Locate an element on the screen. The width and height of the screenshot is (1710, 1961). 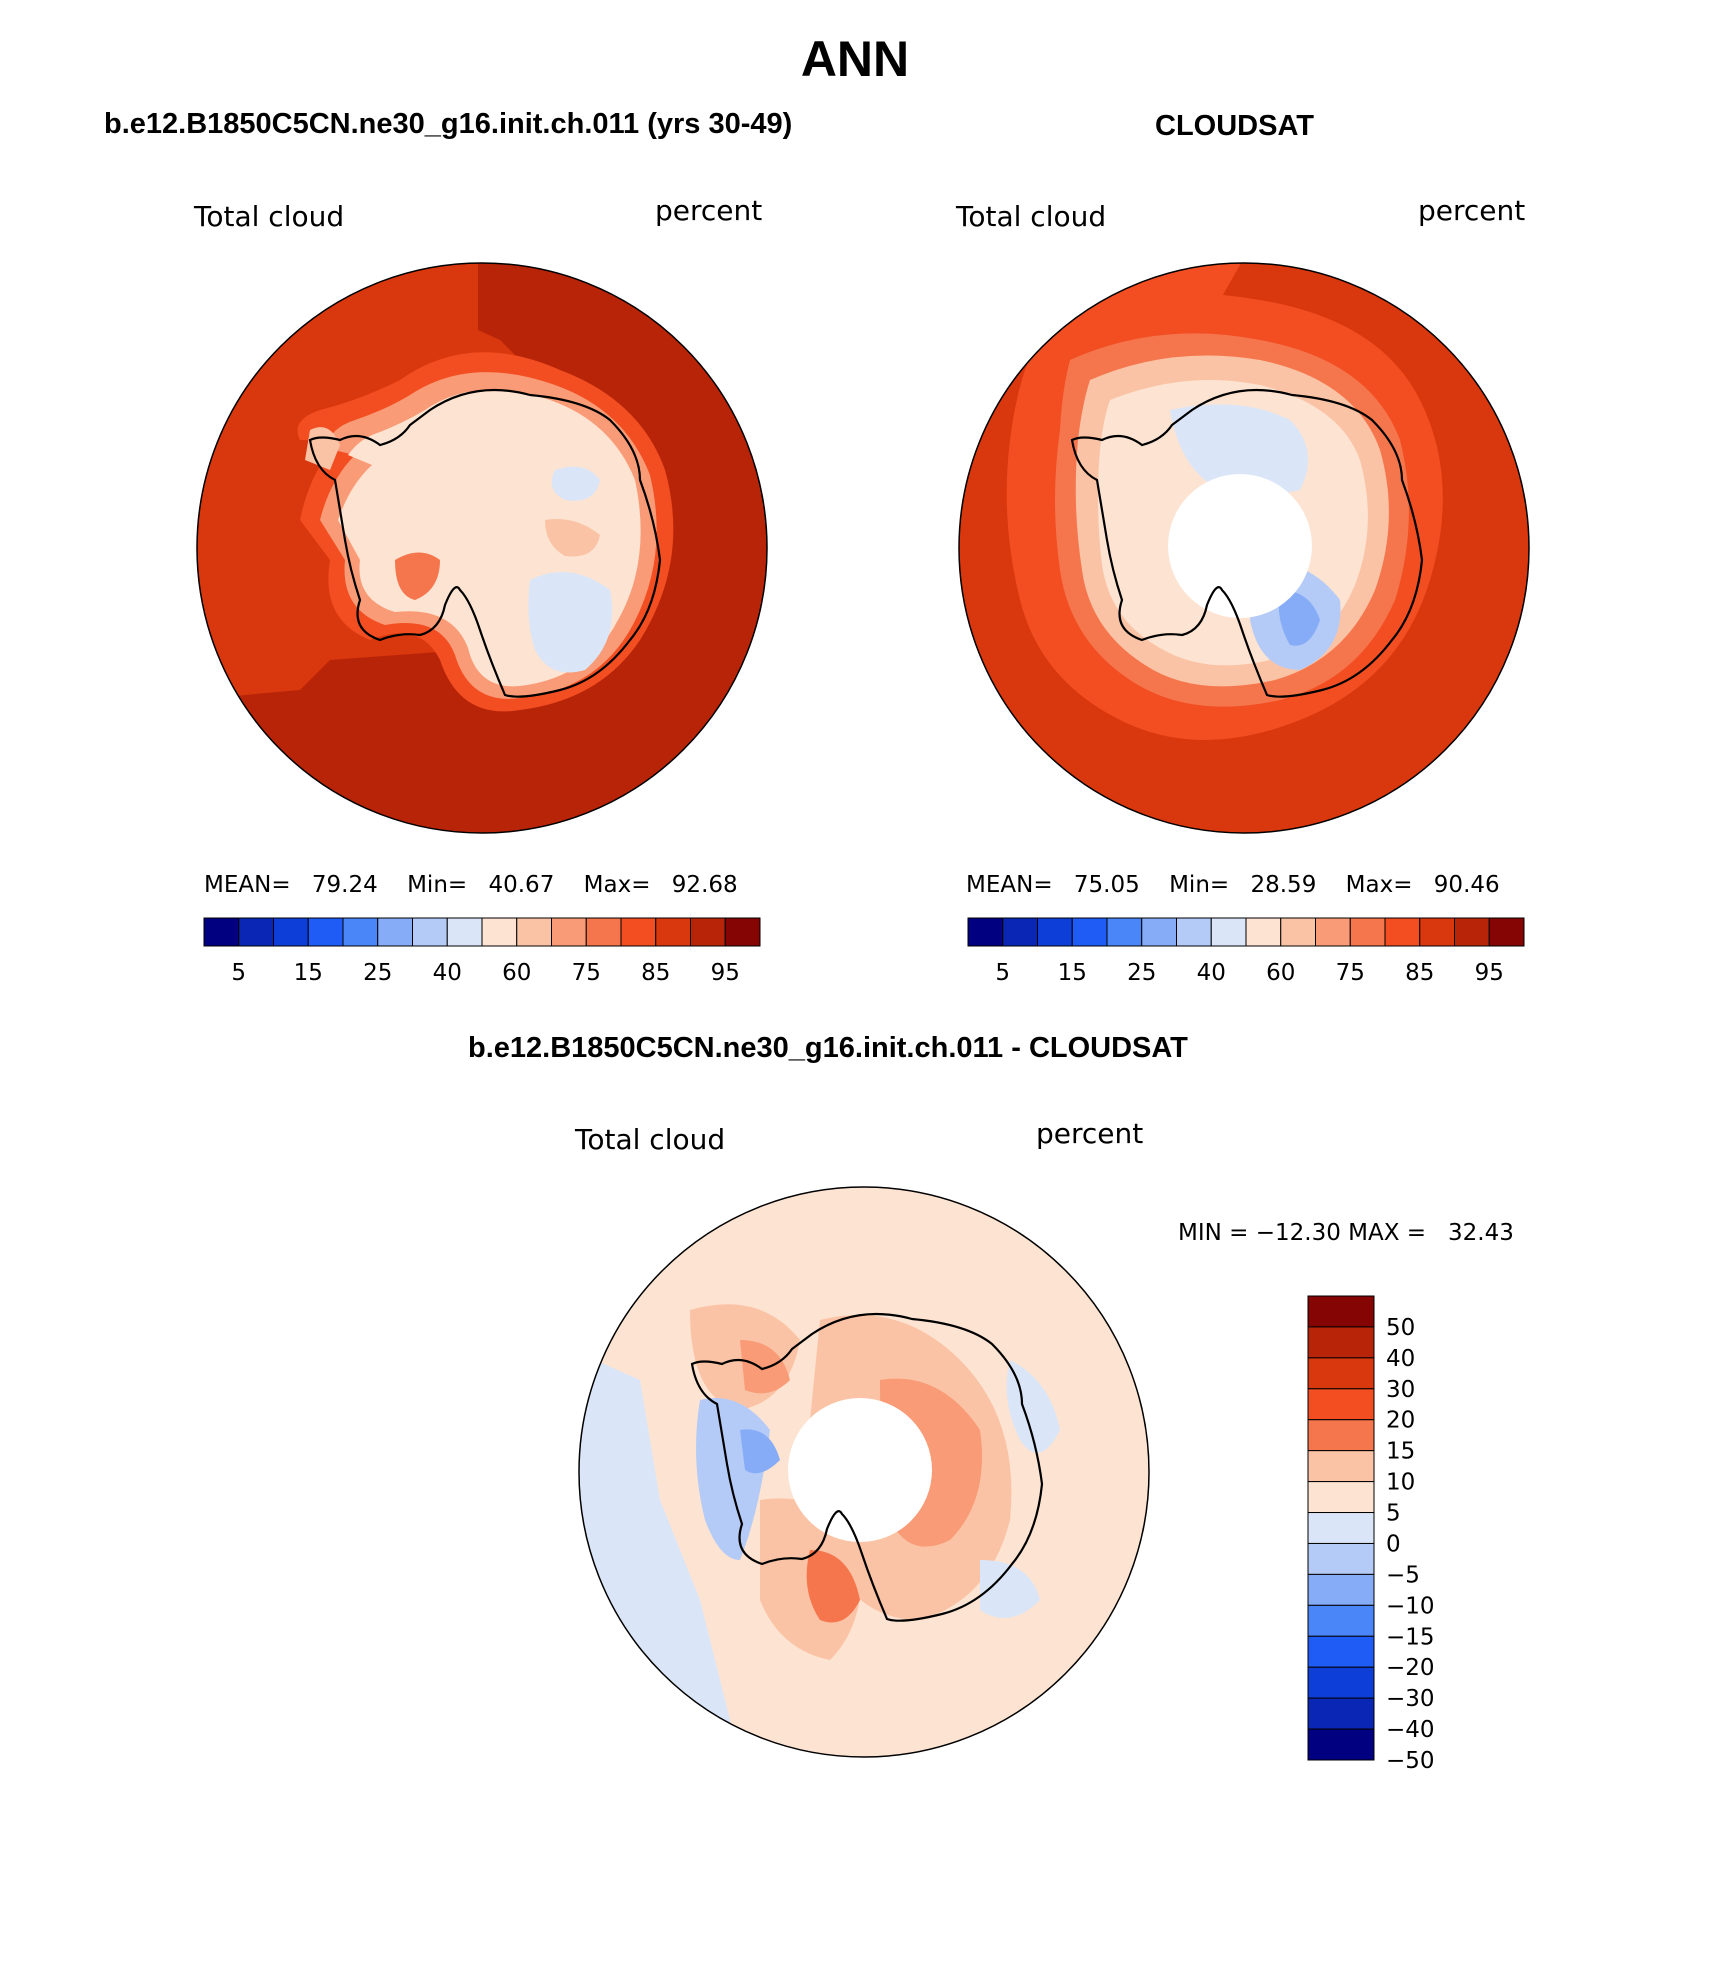
model-left-label: Total cloud is located at coordinates (269, 216).